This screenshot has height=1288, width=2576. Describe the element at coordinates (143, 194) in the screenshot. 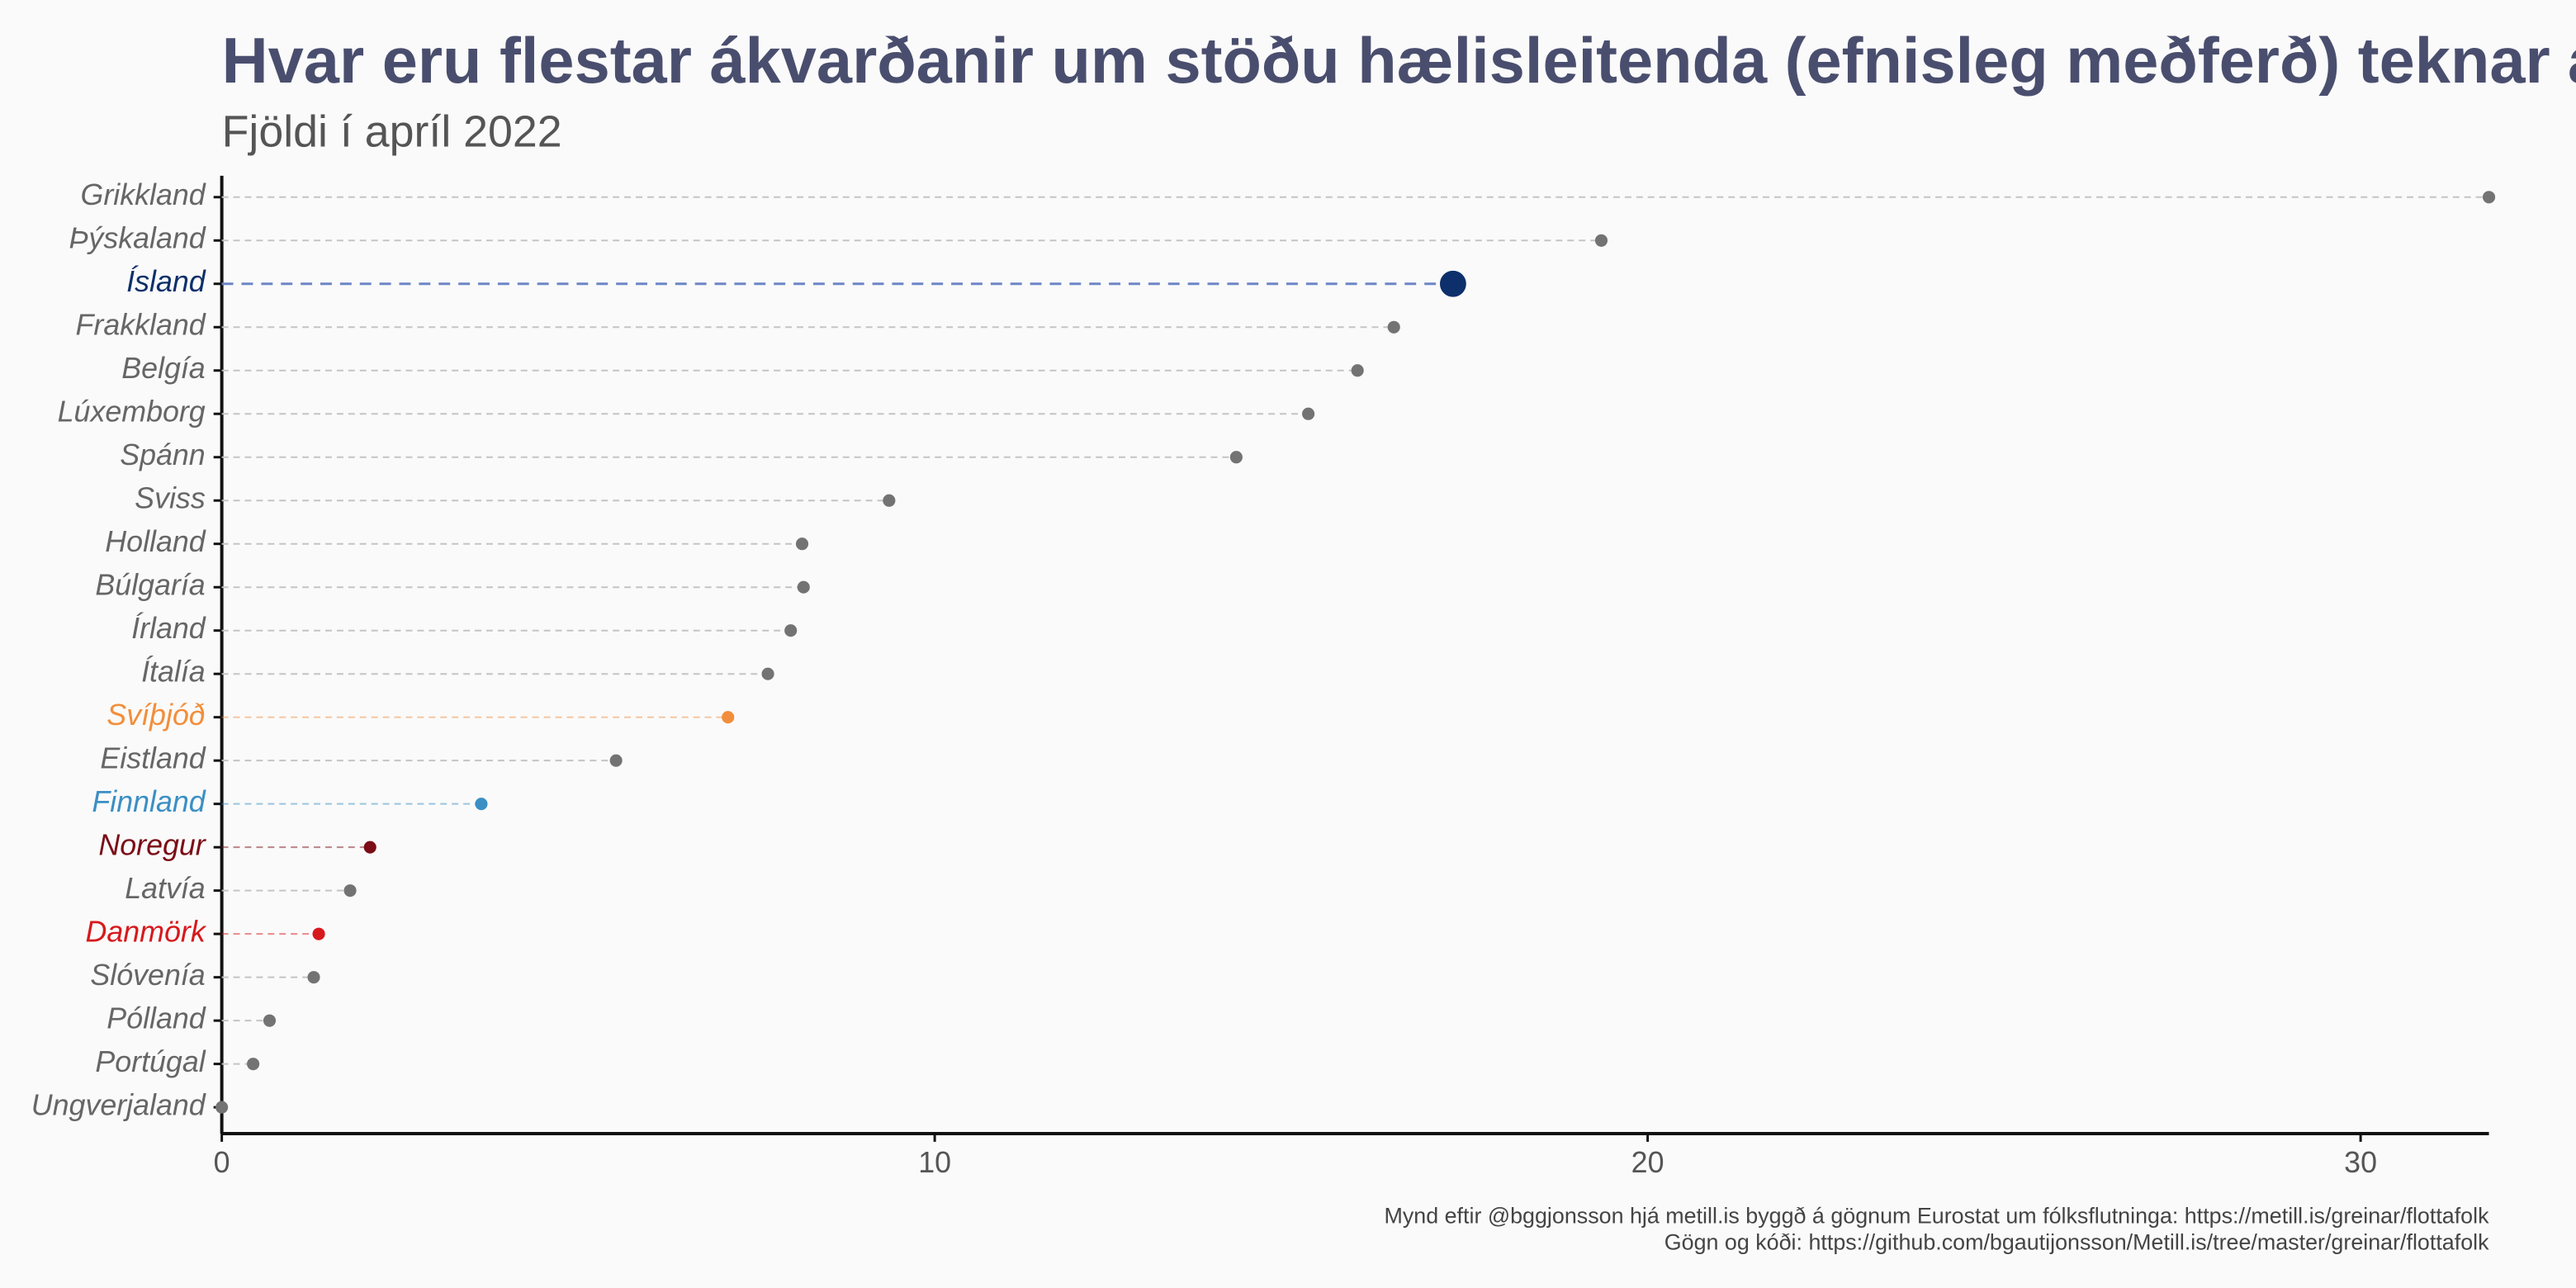

I see `y-tick-label: Grikkland` at that location.